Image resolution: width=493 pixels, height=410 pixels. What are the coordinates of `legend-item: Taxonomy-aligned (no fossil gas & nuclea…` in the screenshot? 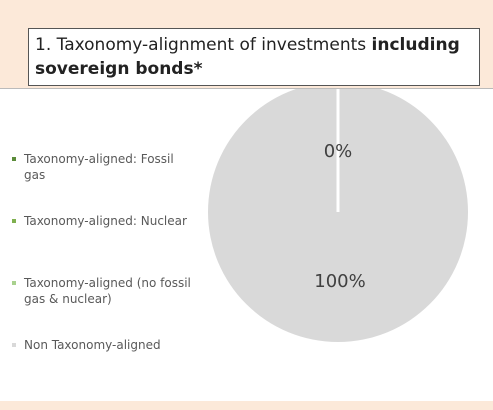 It's located at (102, 306).